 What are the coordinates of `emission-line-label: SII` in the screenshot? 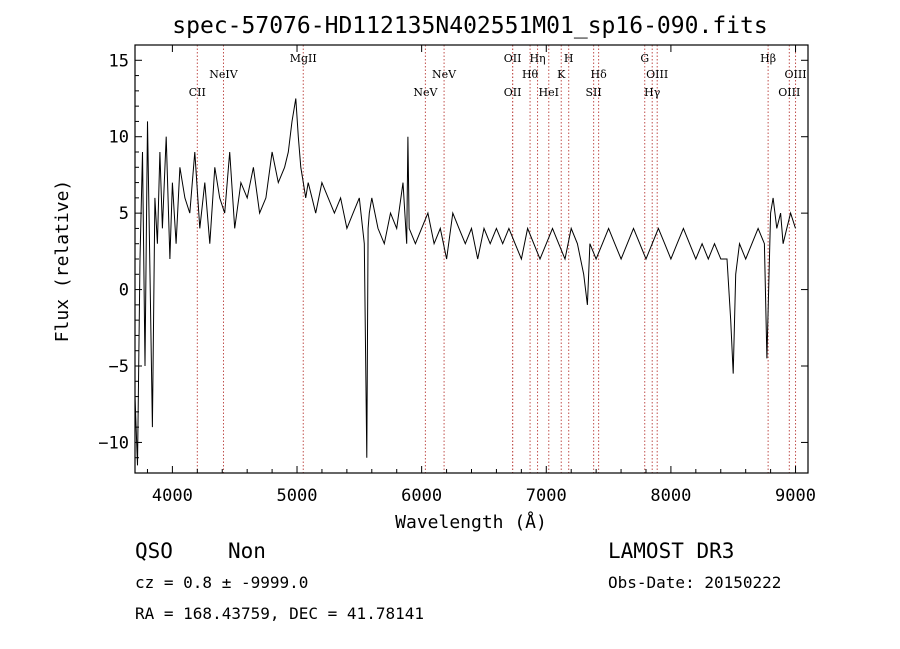 It's located at (594, 92).